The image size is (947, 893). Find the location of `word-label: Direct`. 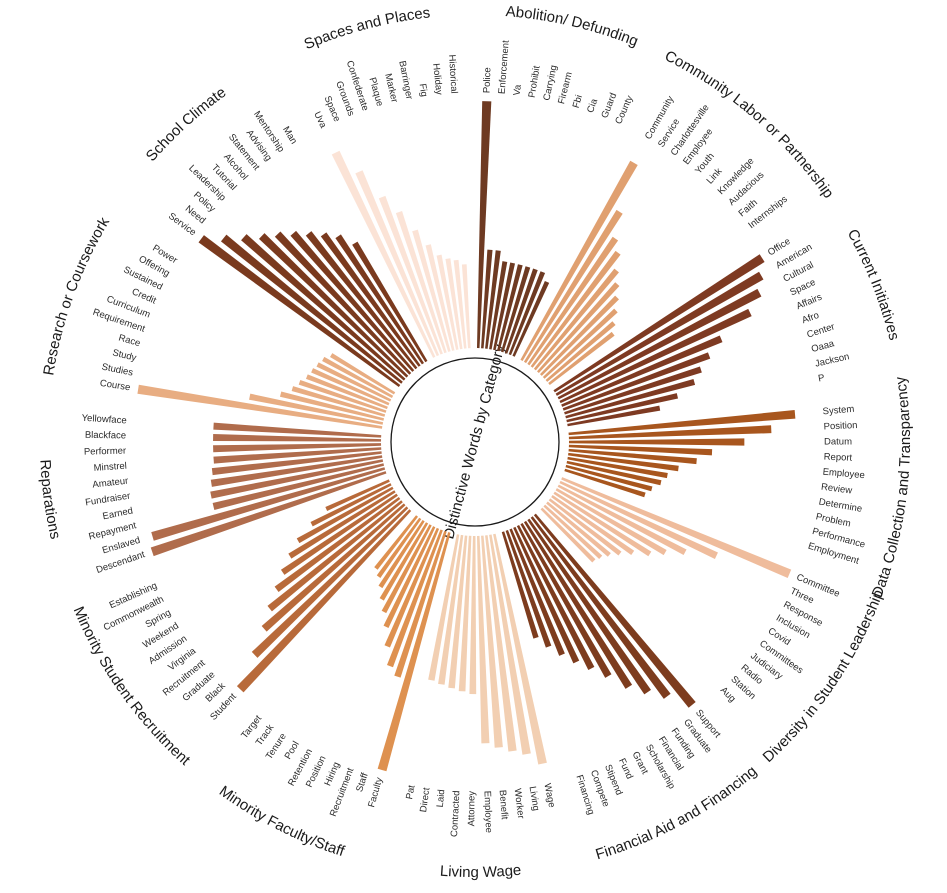

word-label: Direct is located at coordinates (425, 800).